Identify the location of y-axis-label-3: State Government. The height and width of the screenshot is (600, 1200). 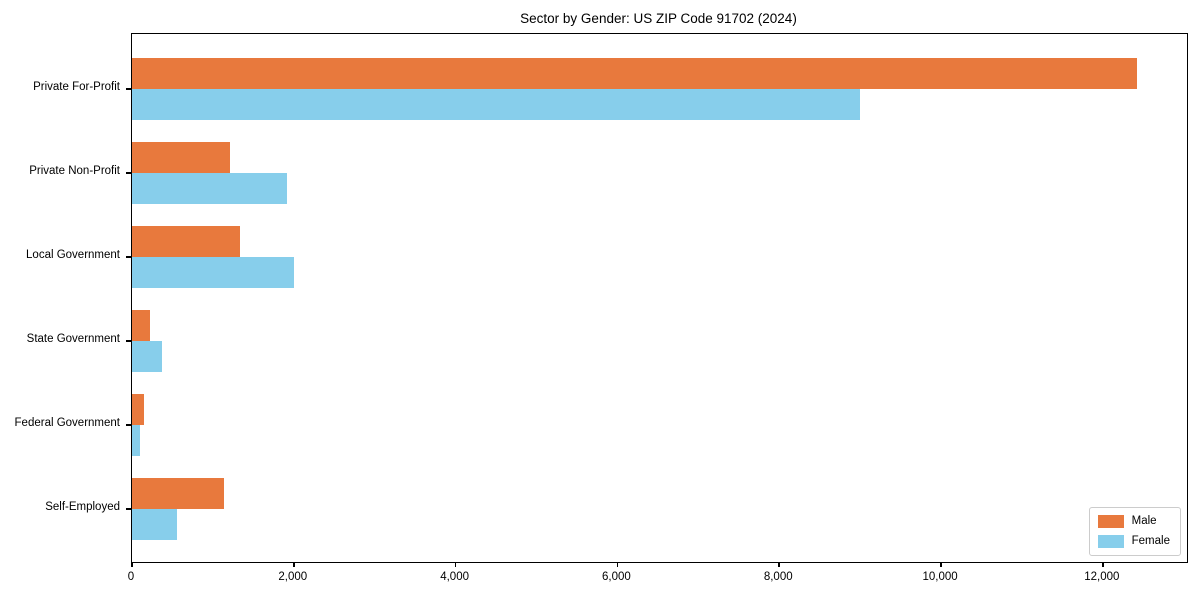
(73, 339).